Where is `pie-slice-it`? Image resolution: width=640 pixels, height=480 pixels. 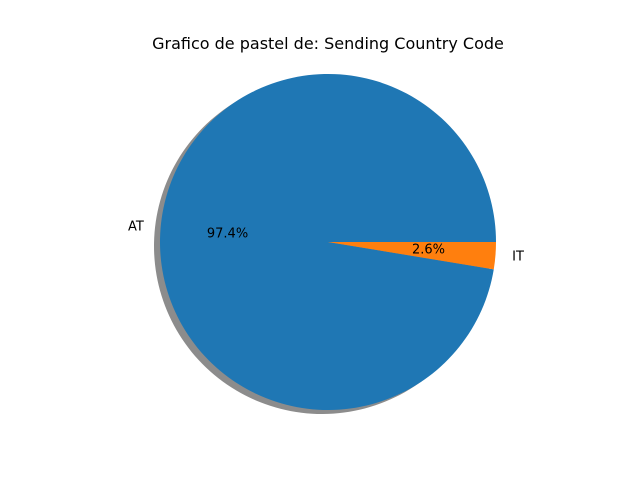 pie-slice-it is located at coordinates (412, 256).